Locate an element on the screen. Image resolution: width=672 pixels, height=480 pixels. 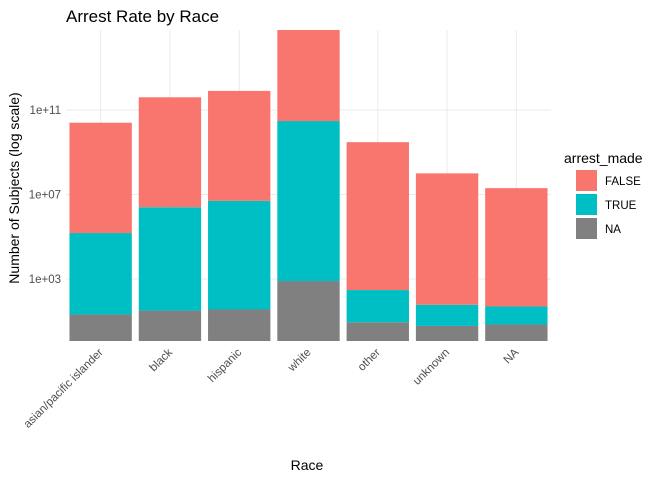
x-tick-label: NA is located at coordinates (512, 356).